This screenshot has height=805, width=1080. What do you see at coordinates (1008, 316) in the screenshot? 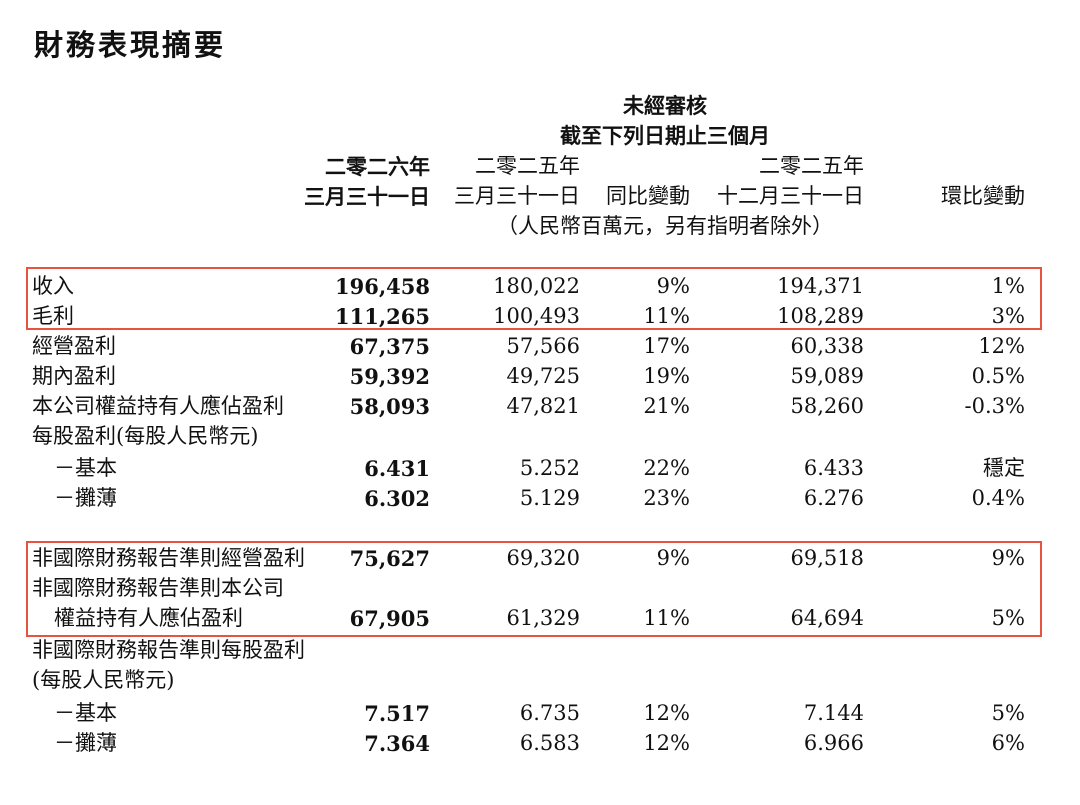
I see `cell-qoq: 3%` at bounding box center [1008, 316].